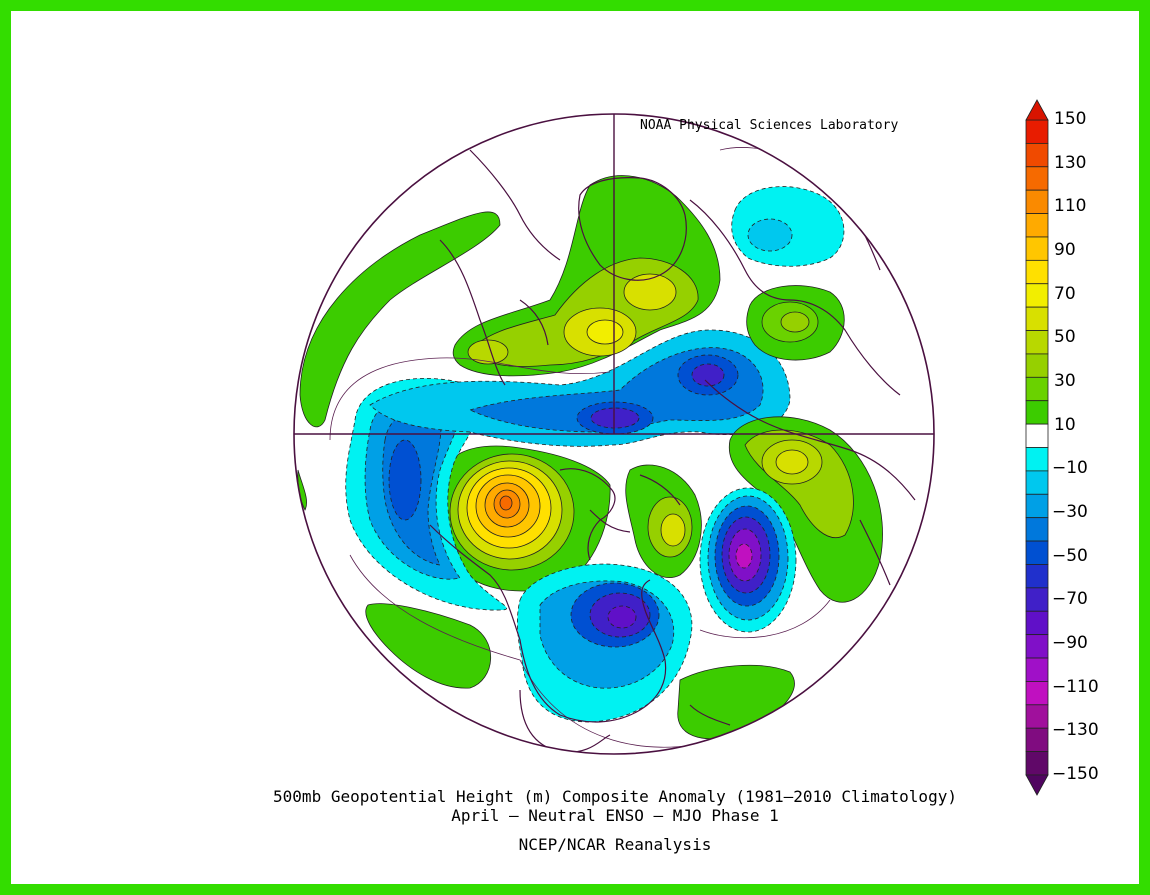 The width and height of the screenshot is (1150, 895). I want to click on colorbar-label: 30, so click(1065, 381).